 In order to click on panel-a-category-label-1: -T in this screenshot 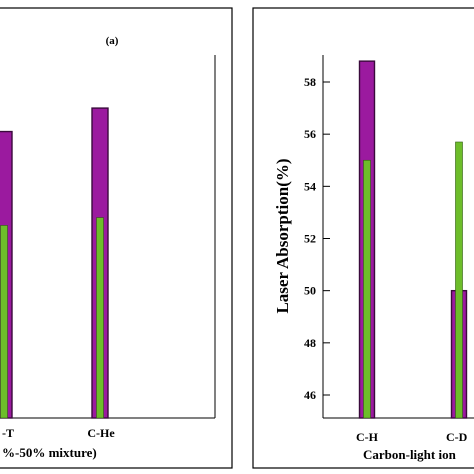, I will do `click(8, 433)`.